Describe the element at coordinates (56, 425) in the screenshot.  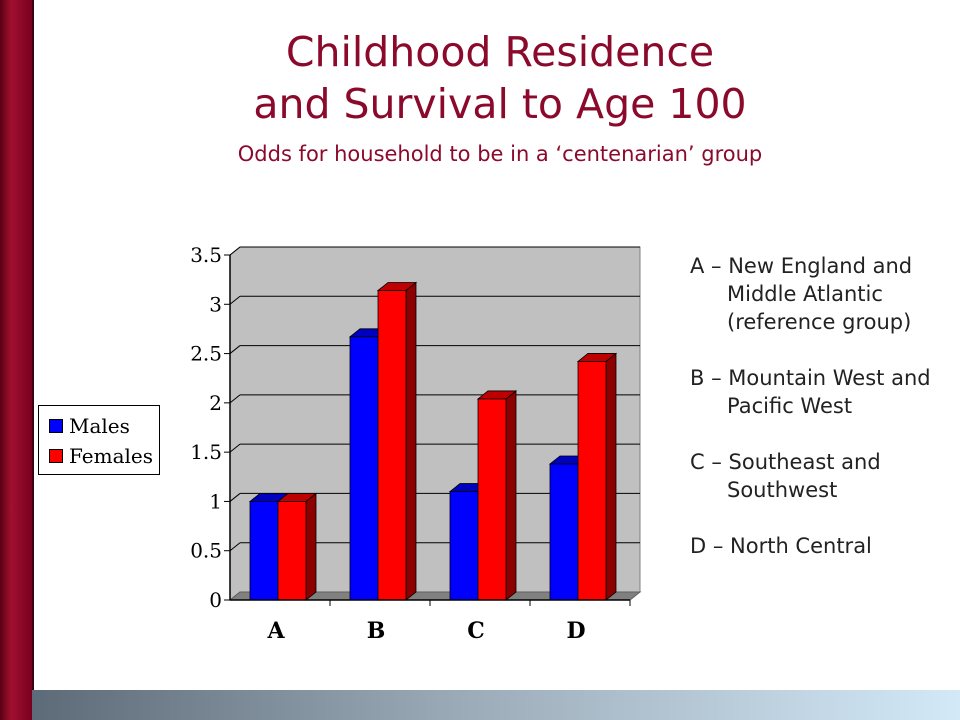
I see `legend-swatch-males` at that location.